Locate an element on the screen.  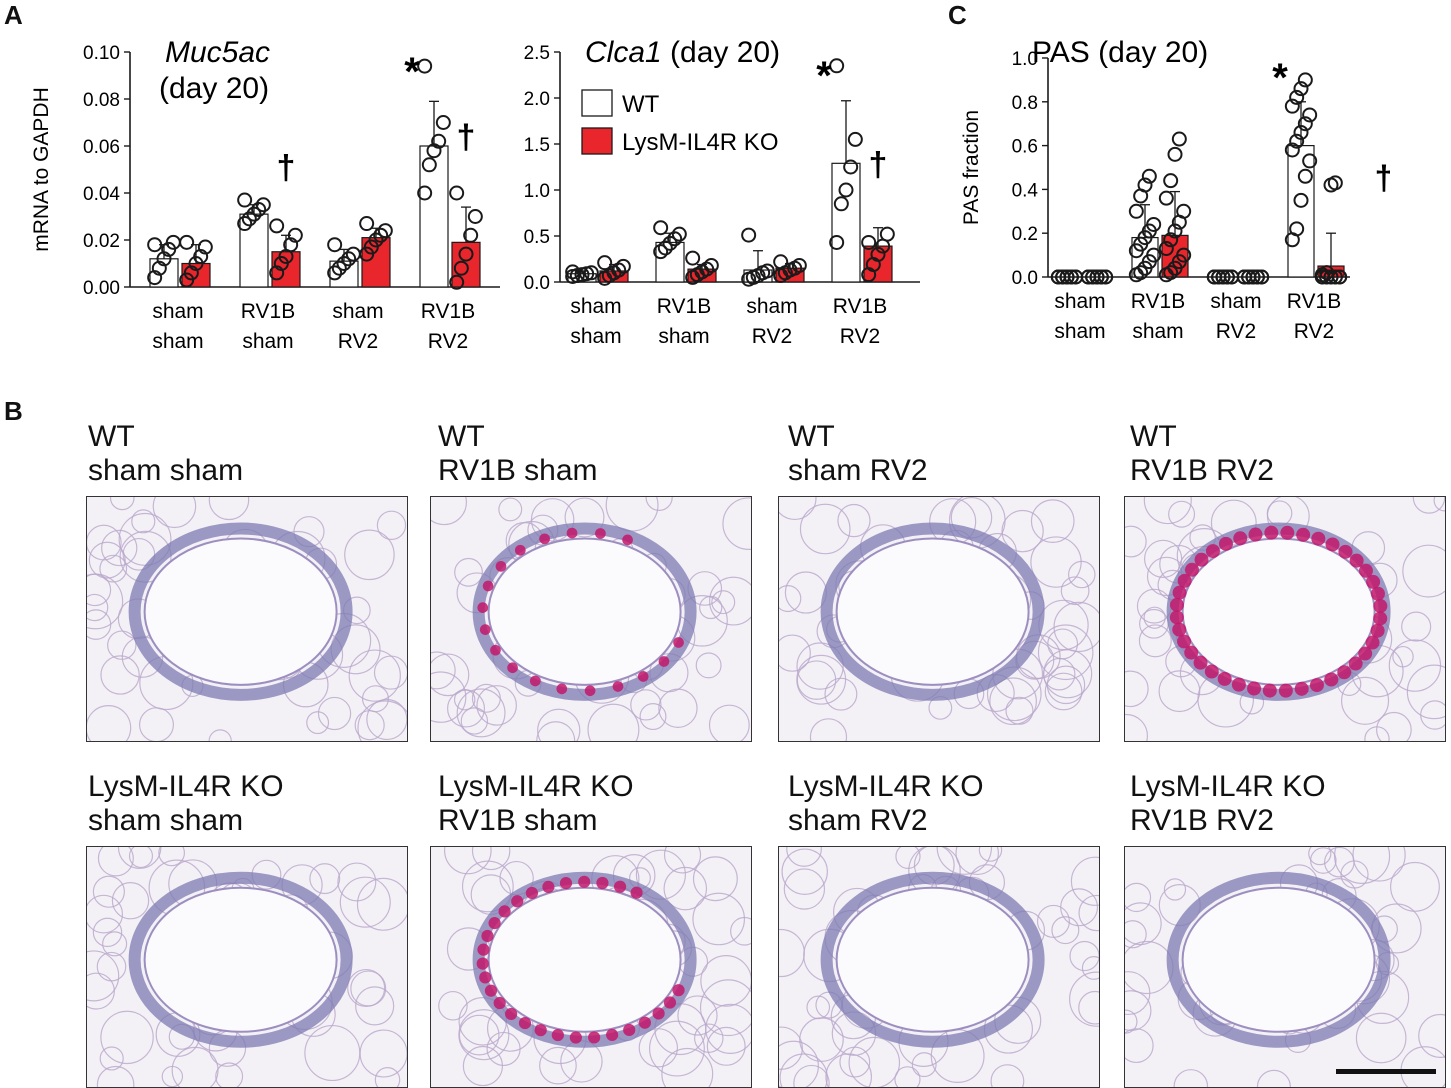
micrograph-genotype: LysM-IL4R KO is located at coordinates (536, 786).